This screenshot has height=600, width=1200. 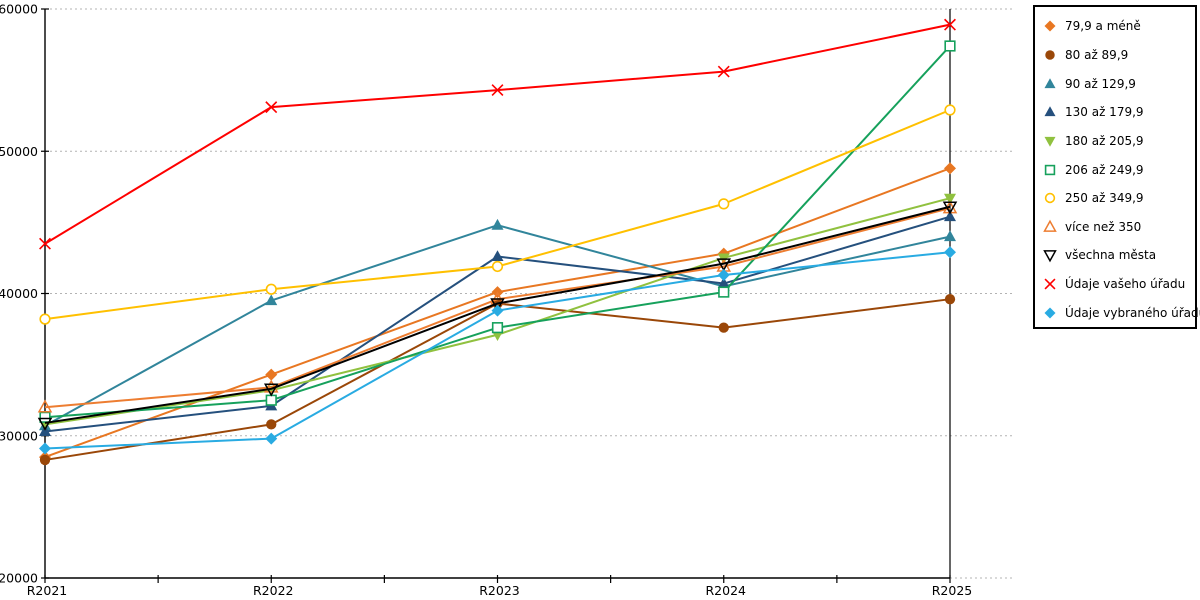 I want to click on legend-item-206-az-249-9: 206 až 249,9, so click(x=1116, y=169).